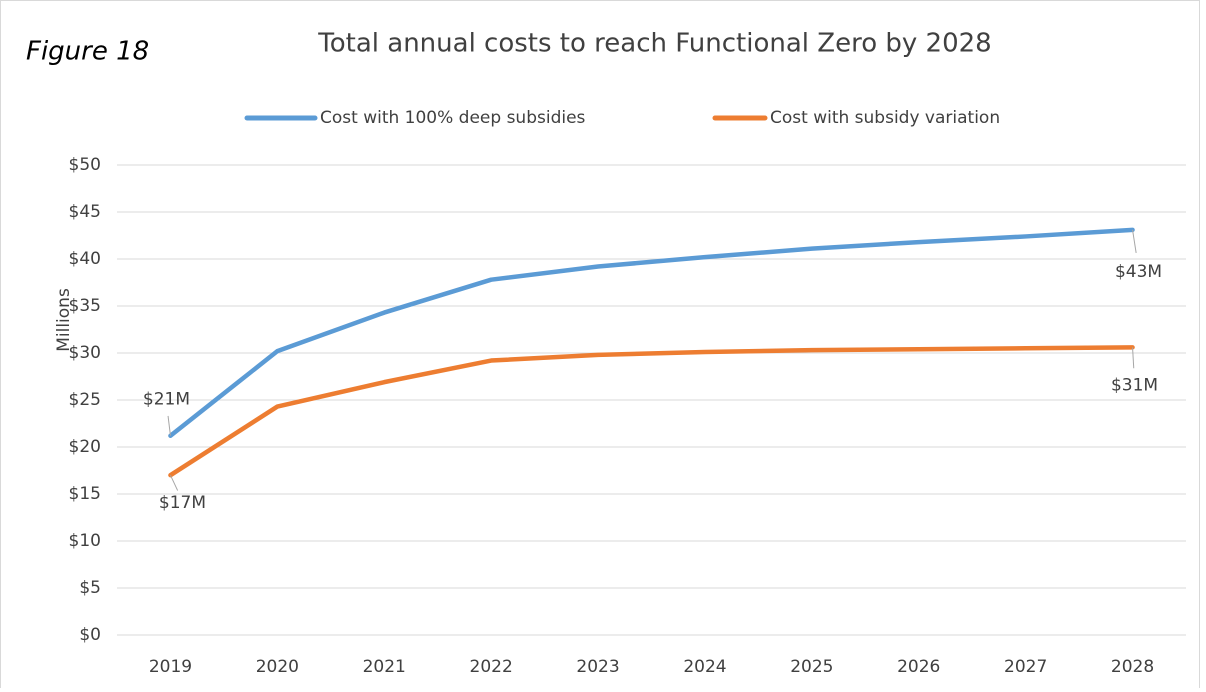  I want to click on y-tick-label: $10, so click(85, 541).